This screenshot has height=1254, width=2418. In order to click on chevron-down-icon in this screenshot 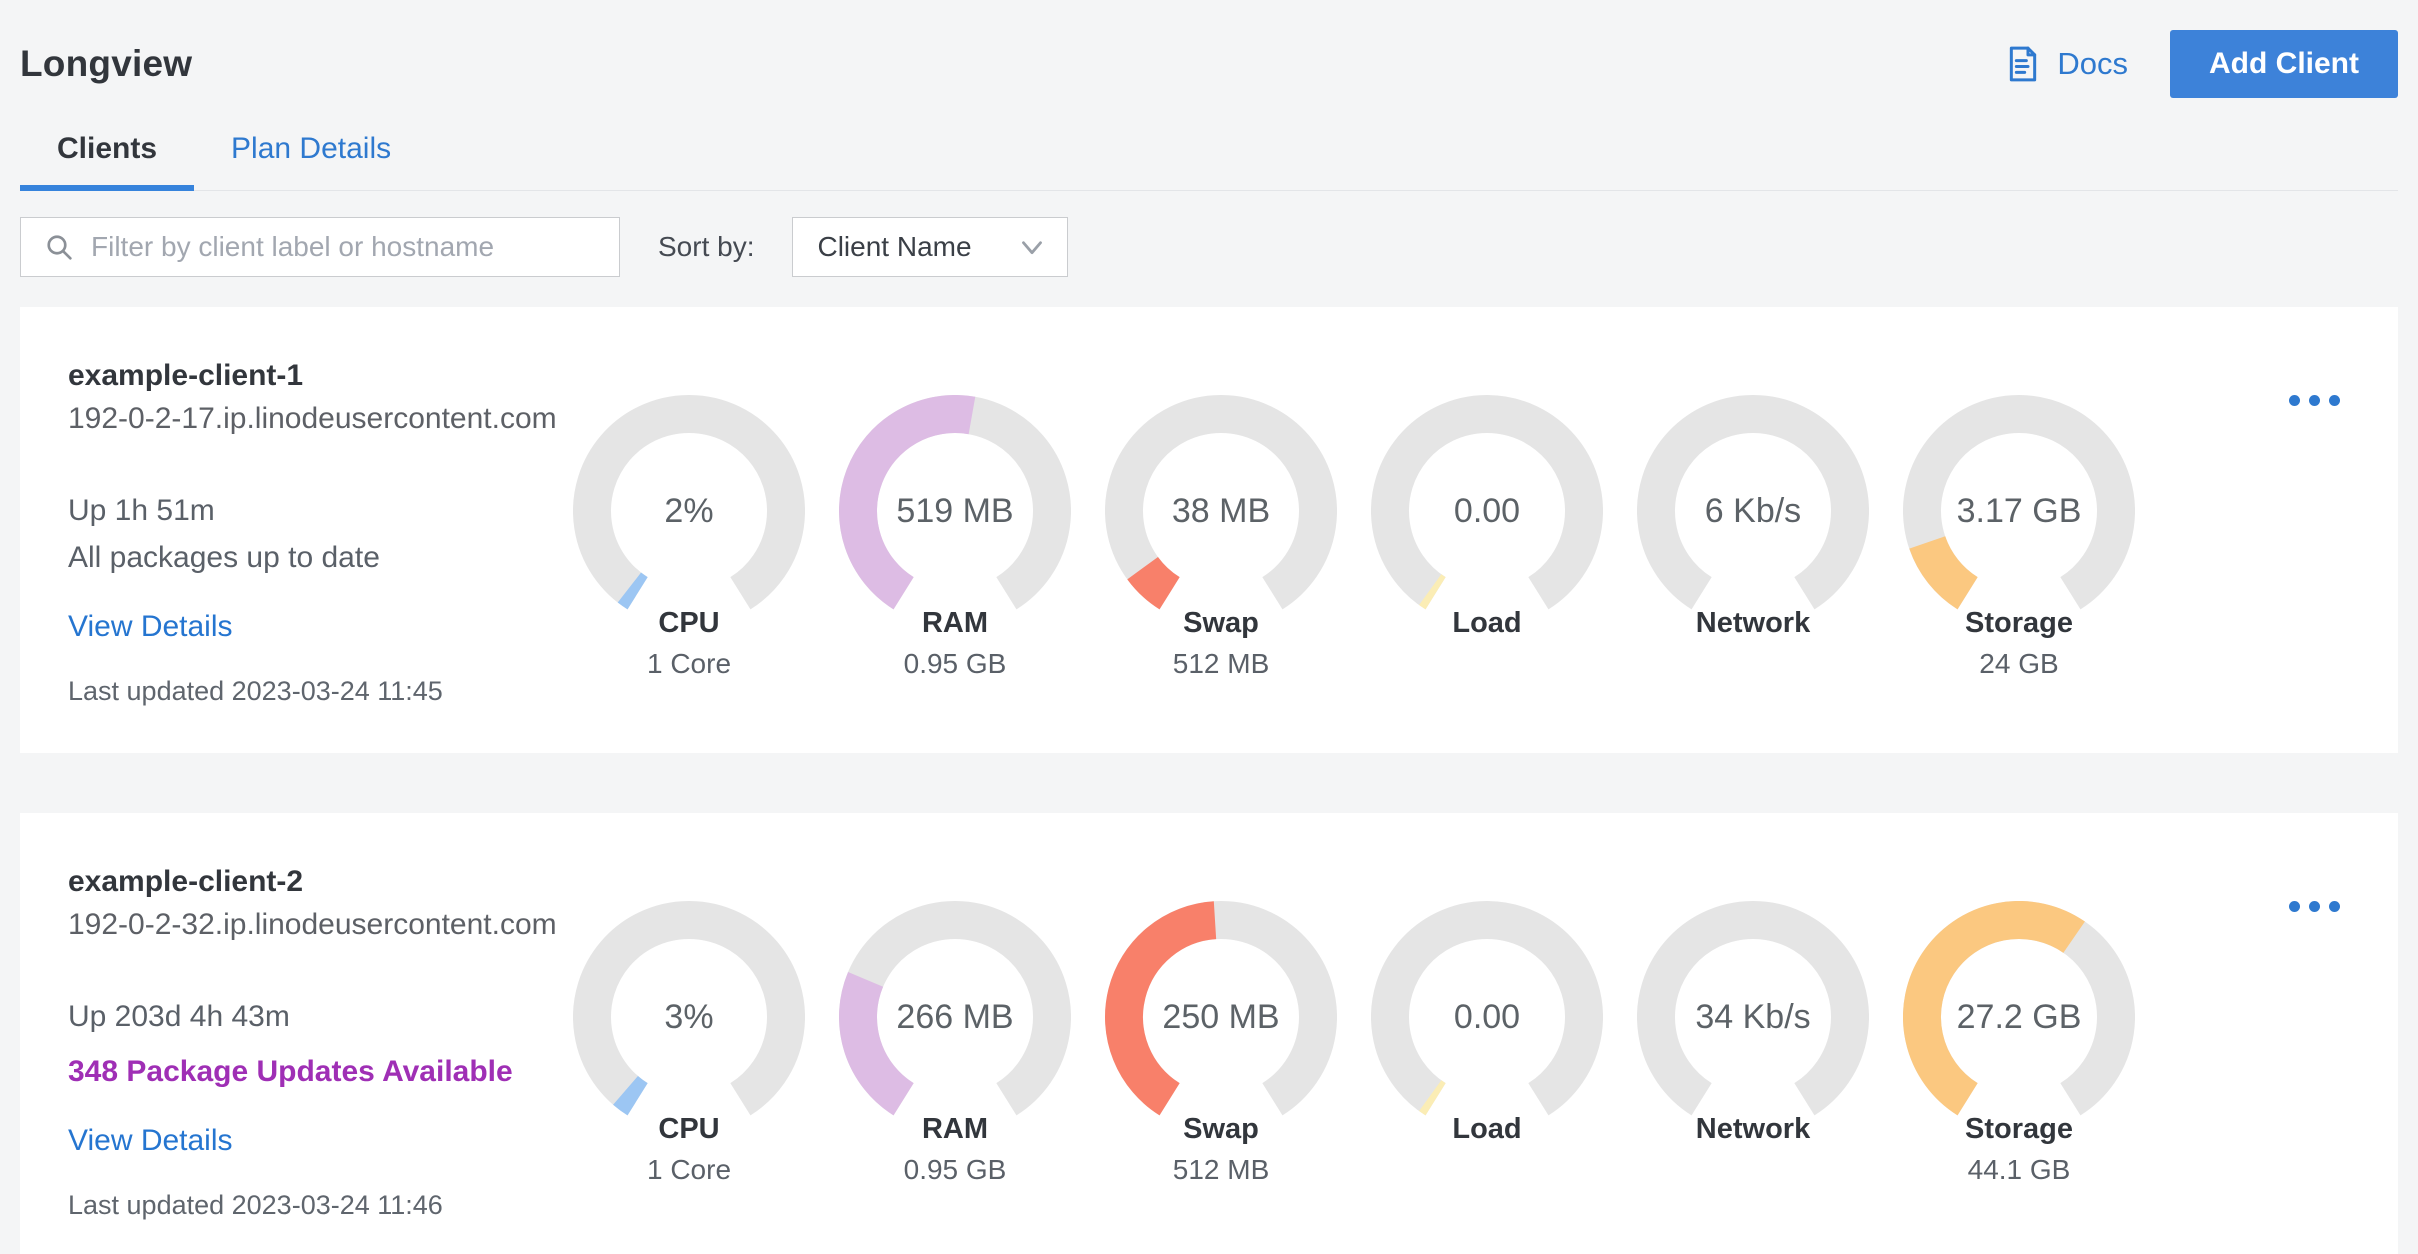, I will do `click(1032, 248)`.